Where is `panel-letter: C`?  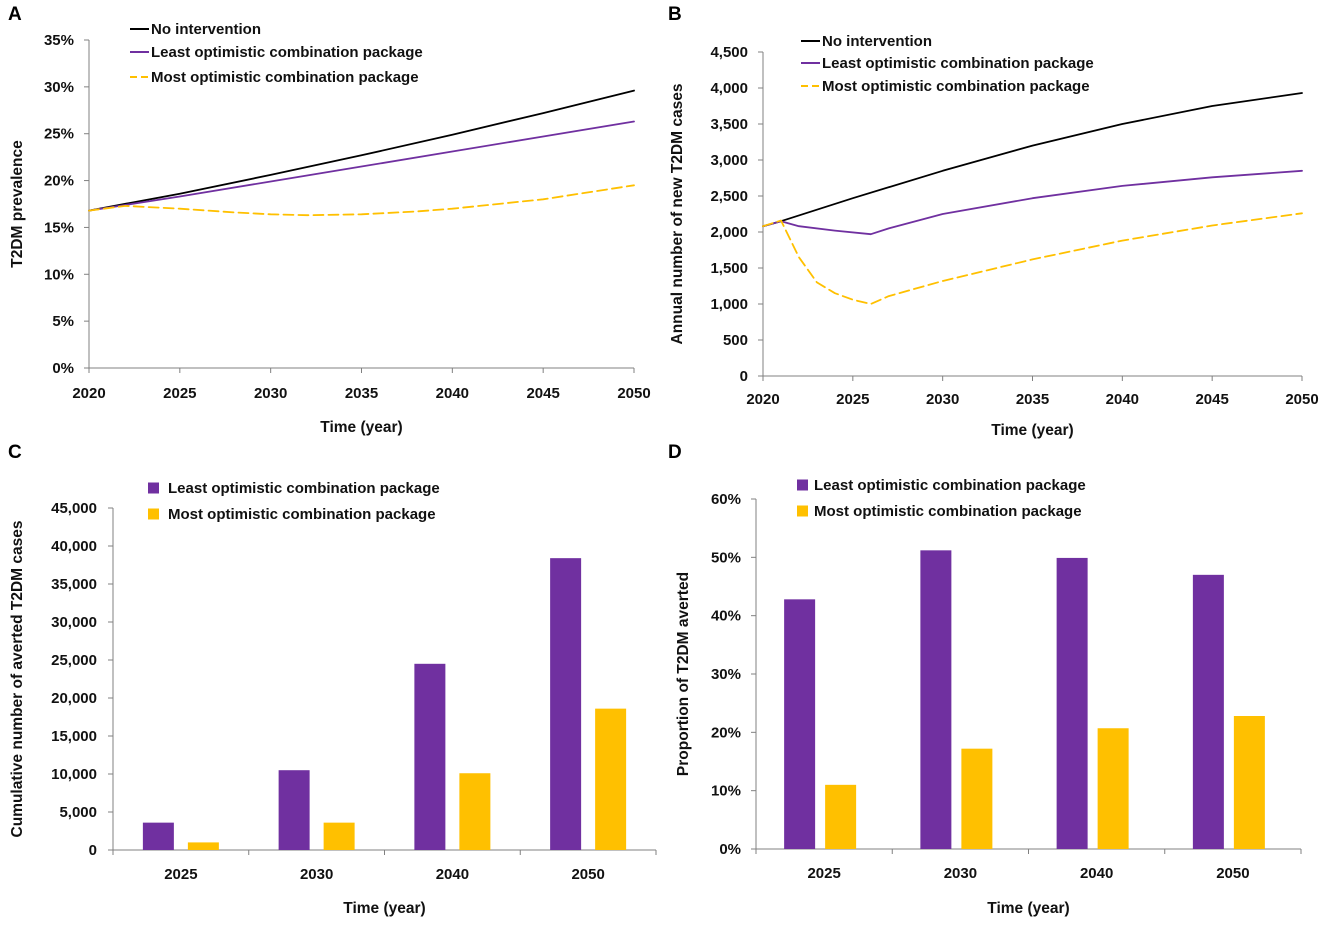
panel-letter: C is located at coordinates (15, 452).